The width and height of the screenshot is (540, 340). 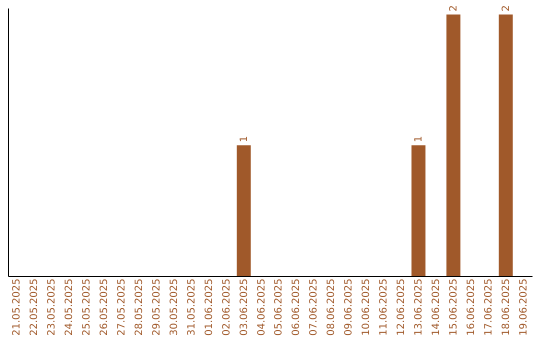 What do you see at coordinates (192, 307) in the screenshot?
I see `x-tick-label: 31.05.2025` at bounding box center [192, 307].